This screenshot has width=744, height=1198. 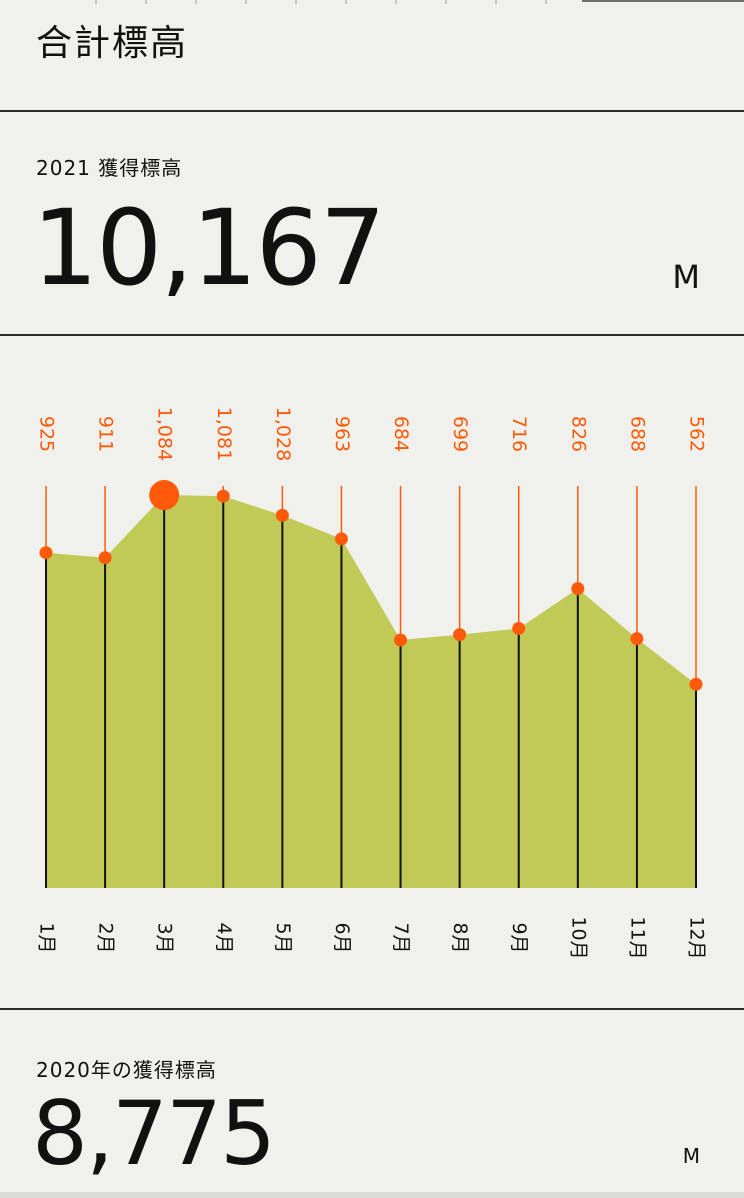 What do you see at coordinates (106, 434) in the screenshot?
I see `value-label: 911` at bounding box center [106, 434].